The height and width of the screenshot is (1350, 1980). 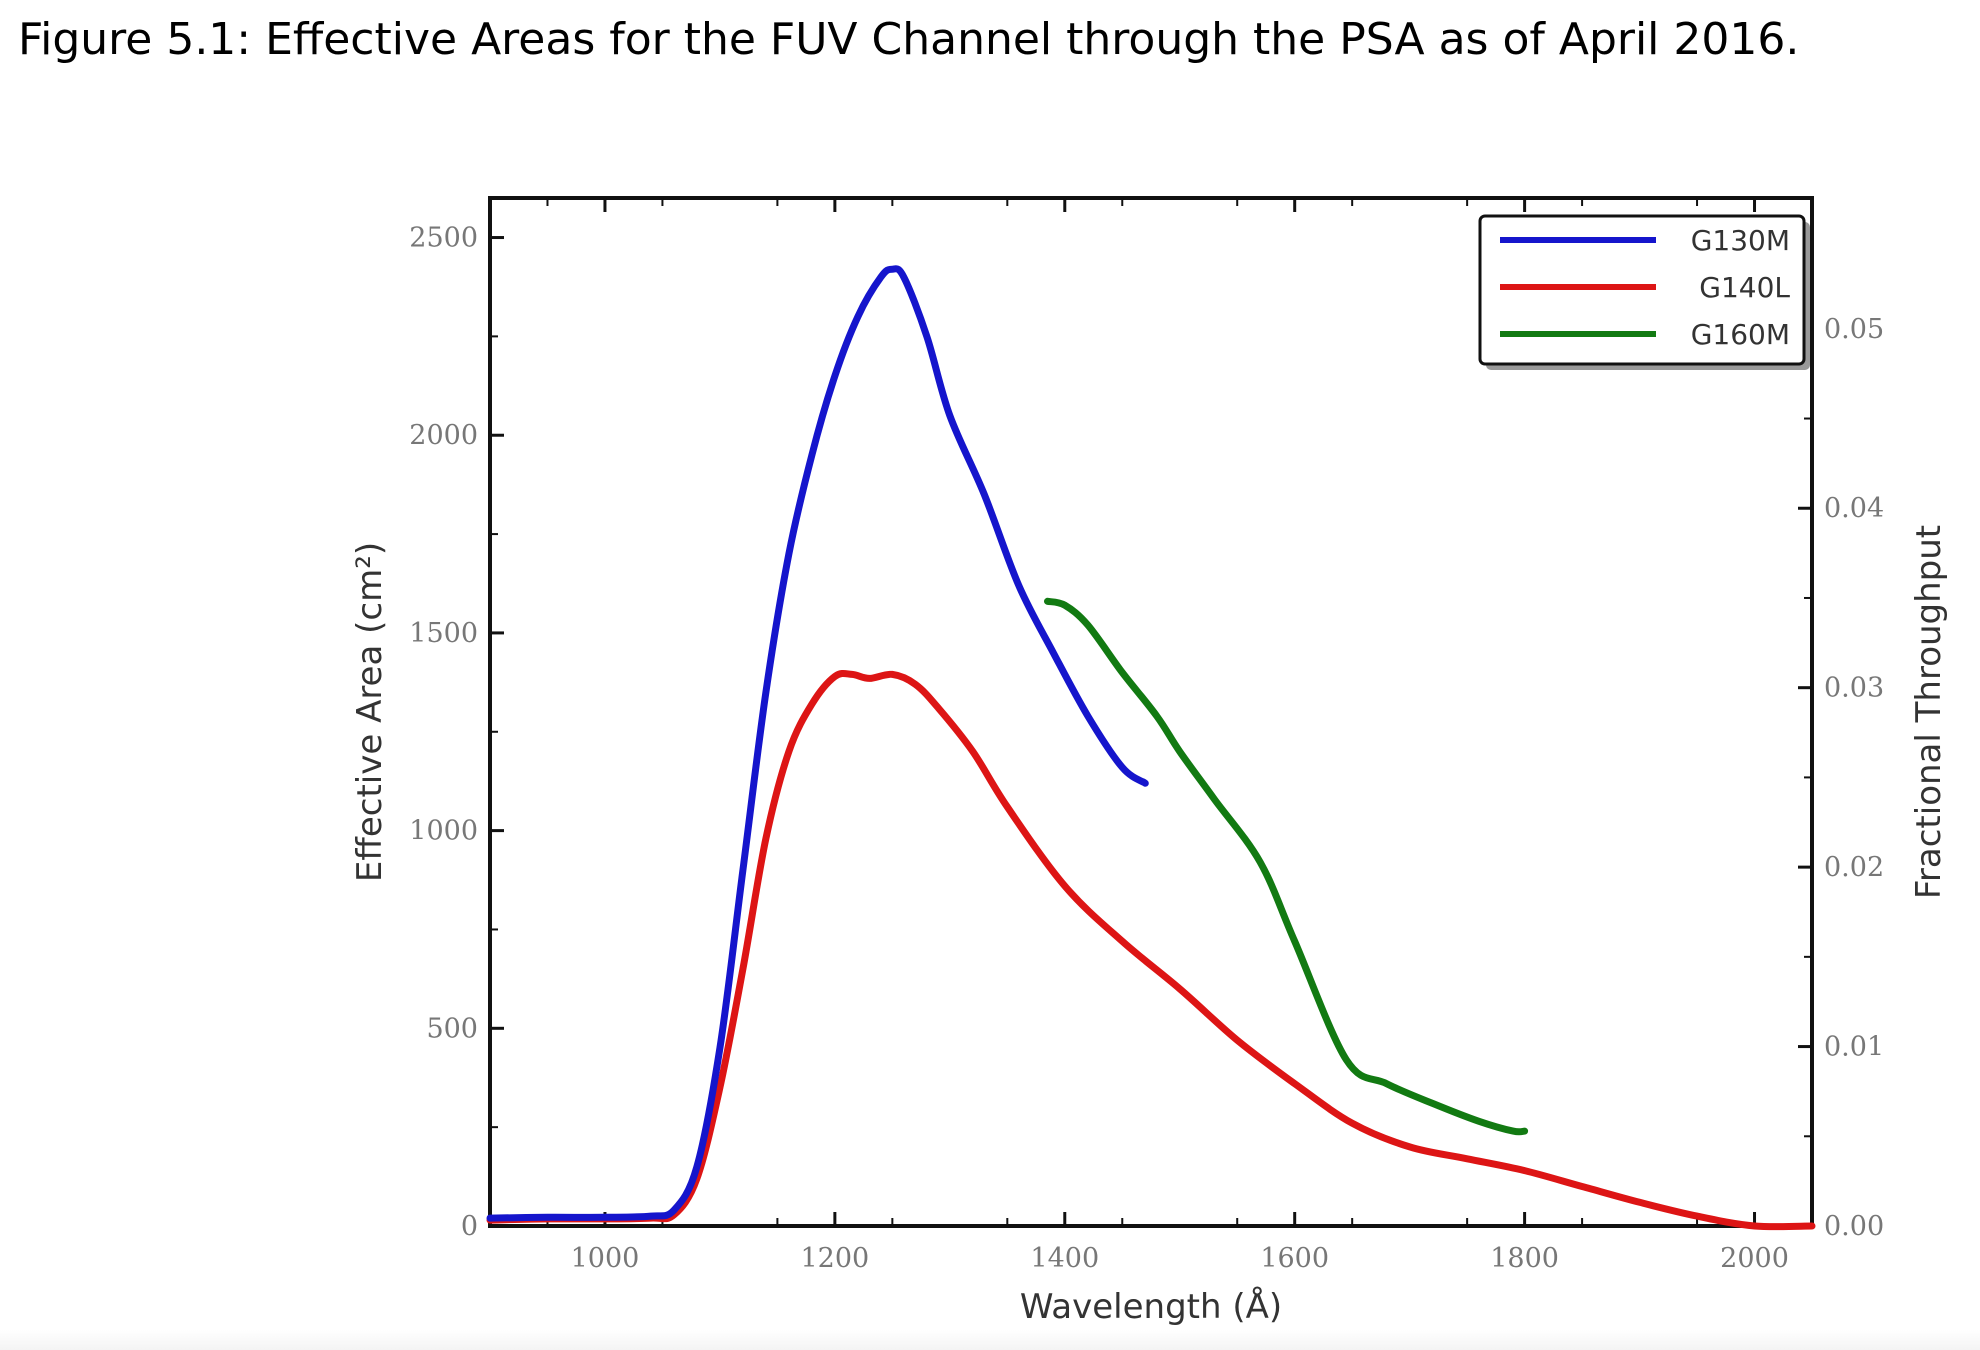 I want to click on x-tick-label: 1000, so click(x=605, y=1258).